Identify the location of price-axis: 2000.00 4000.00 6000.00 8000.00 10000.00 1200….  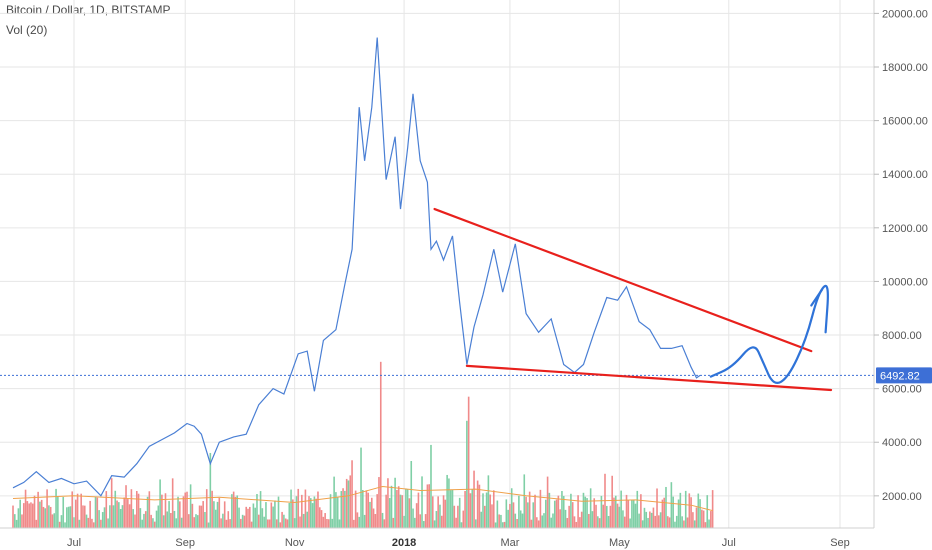
(901, 255).